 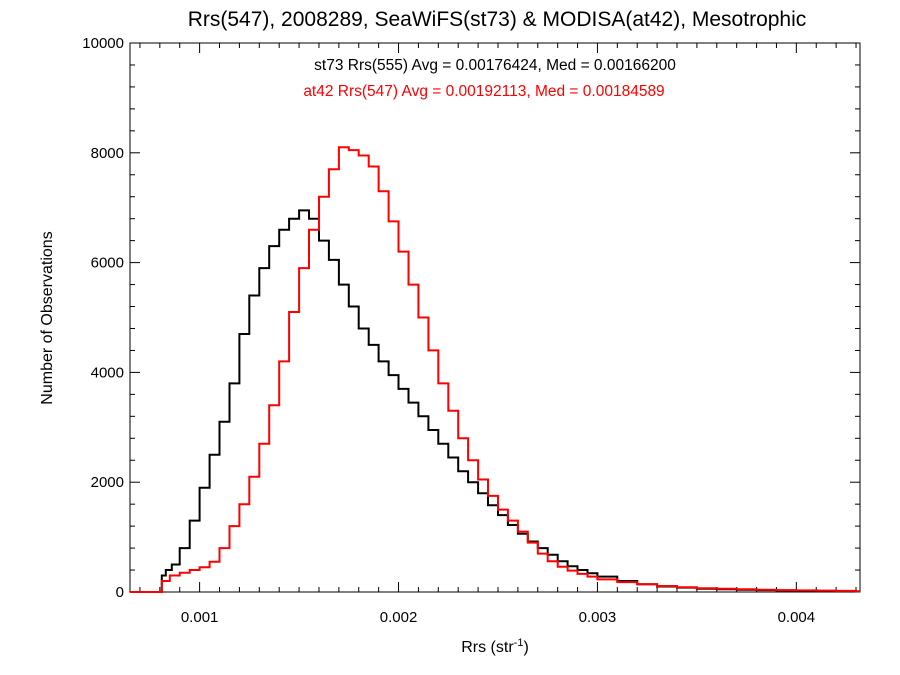 What do you see at coordinates (47, 317) in the screenshot?
I see `y-axis-label: Number of Observations` at bounding box center [47, 317].